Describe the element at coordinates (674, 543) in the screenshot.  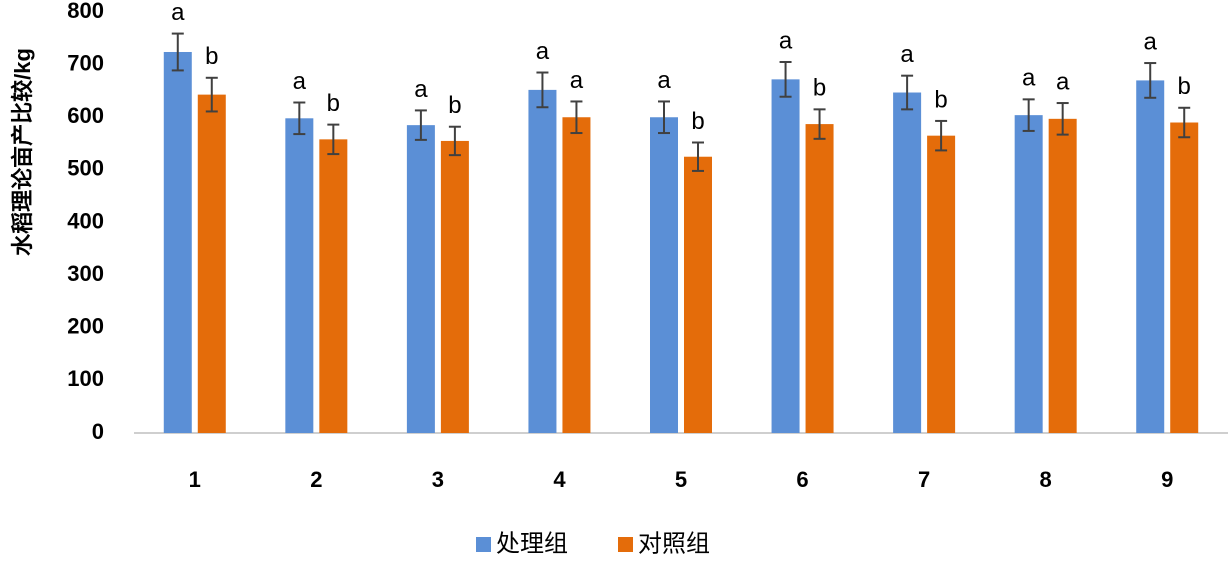
I see `legend-label: 对照组` at that location.